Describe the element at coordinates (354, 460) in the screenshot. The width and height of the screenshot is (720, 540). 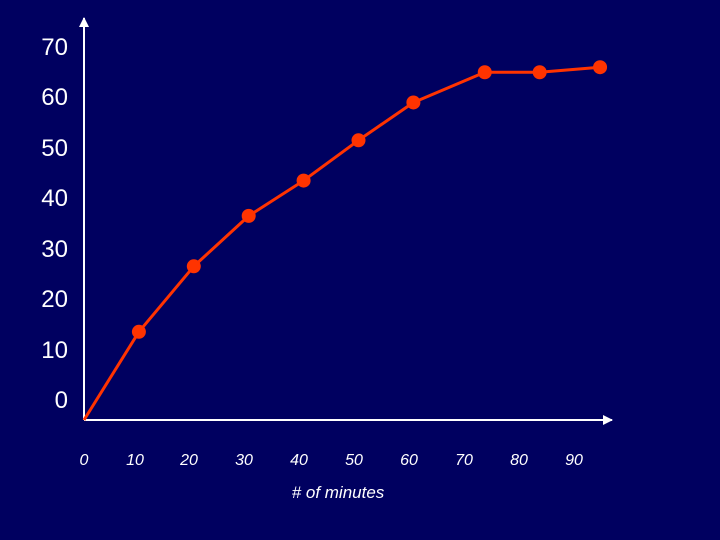
I see `x-tick-label: 50` at that location.